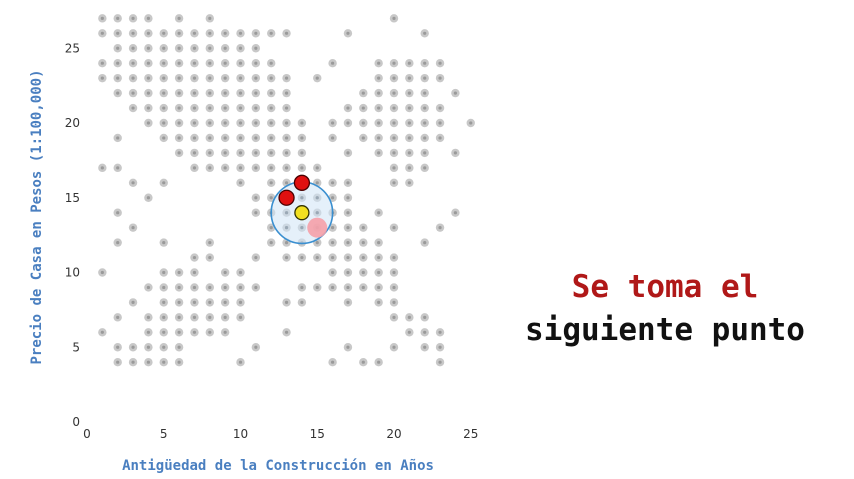 The height and width of the screenshot is (479, 854). What do you see at coordinates (302, 182) in the screenshot?
I see `neighbor-point` at bounding box center [302, 182].